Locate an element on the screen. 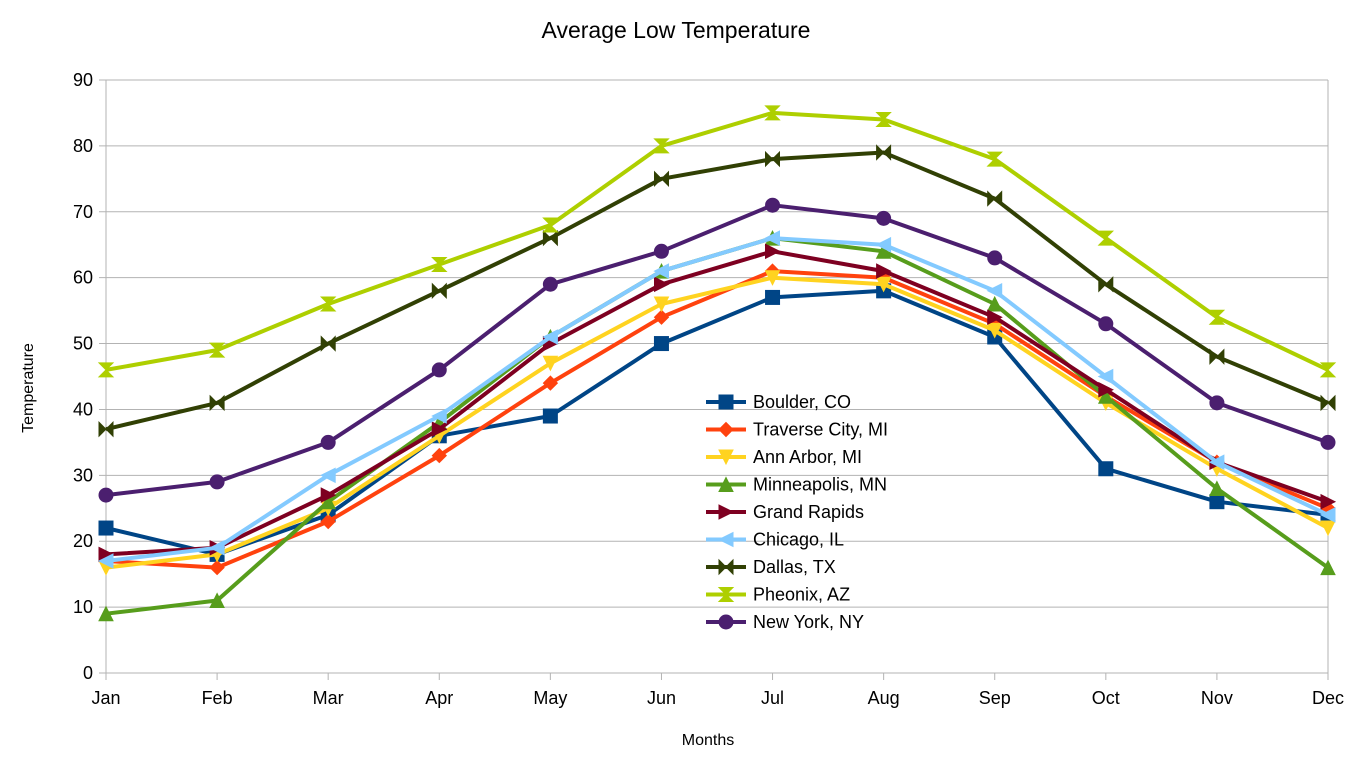 Image resolution: width=1355 pixels, height=760 pixels. y-tick-label: 90 is located at coordinates (83, 80).